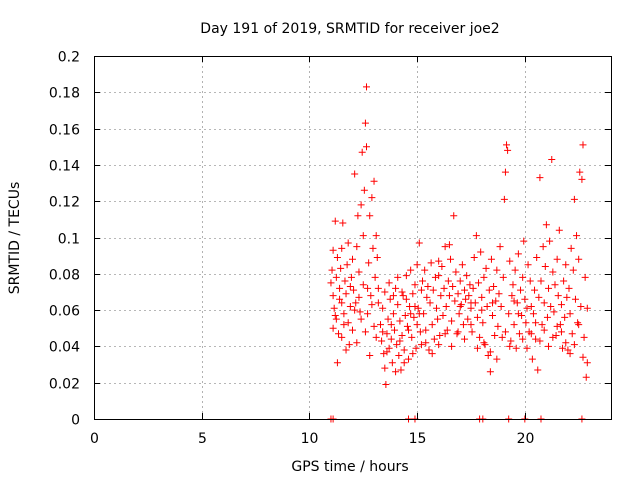 The image size is (640, 480). What do you see at coordinates (64, 94) in the screenshot?
I see `y-tick-label: 0.18` at bounding box center [64, 94].